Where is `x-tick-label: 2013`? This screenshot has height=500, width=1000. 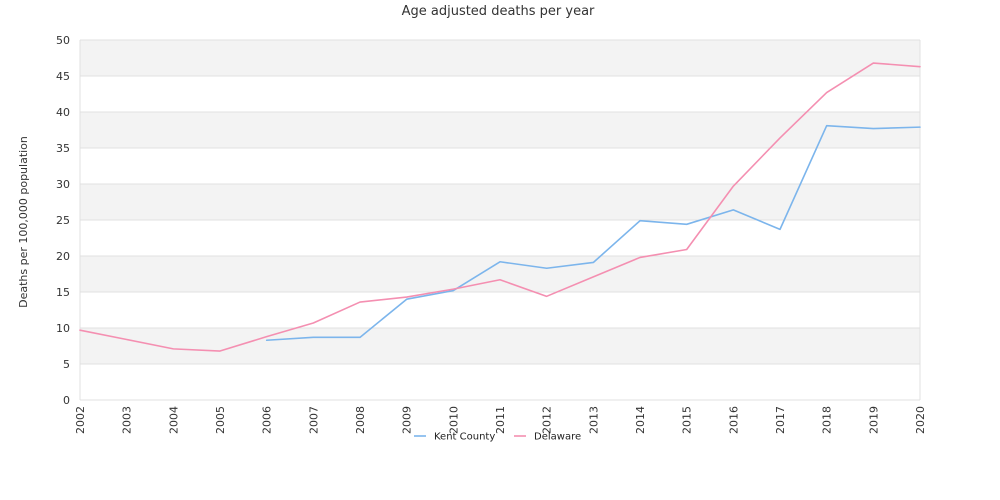 x-tick-label: 2013 is located at coordinates (593, 420).